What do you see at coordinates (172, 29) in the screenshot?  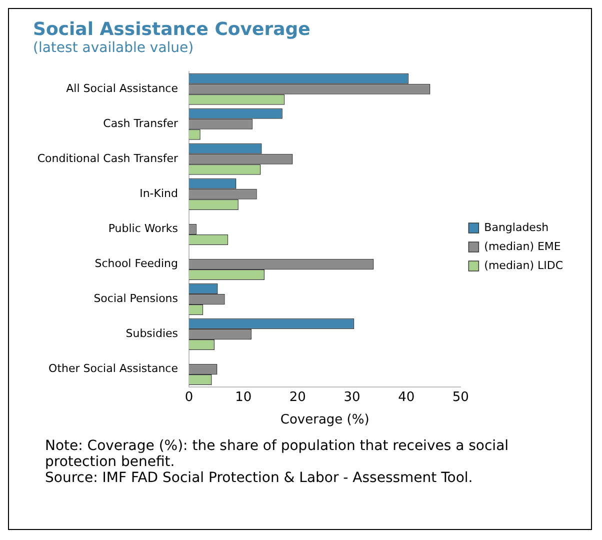 I see `chart-title: Social Assistance Coverage` at bounding box center [172, 29].